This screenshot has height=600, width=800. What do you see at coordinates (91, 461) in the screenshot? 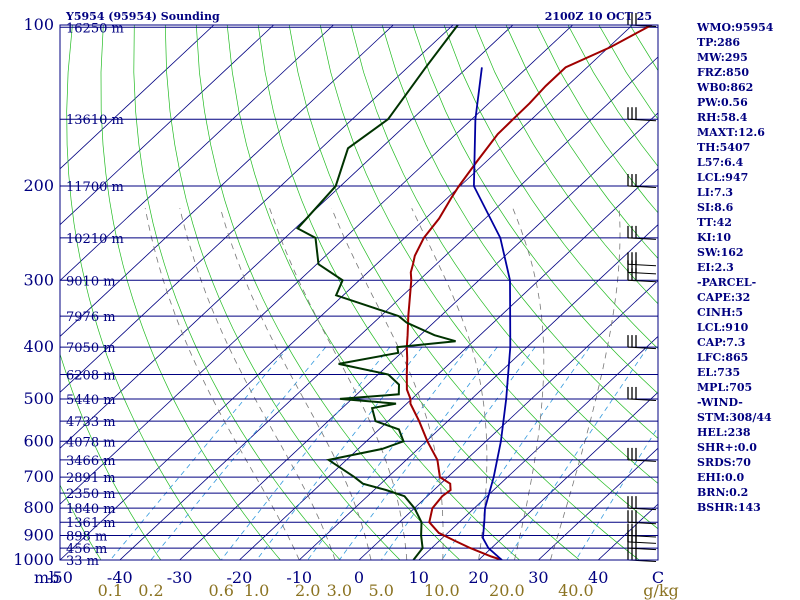
I see `height-level-label: 3466 m` at bounding box center [91, 461].